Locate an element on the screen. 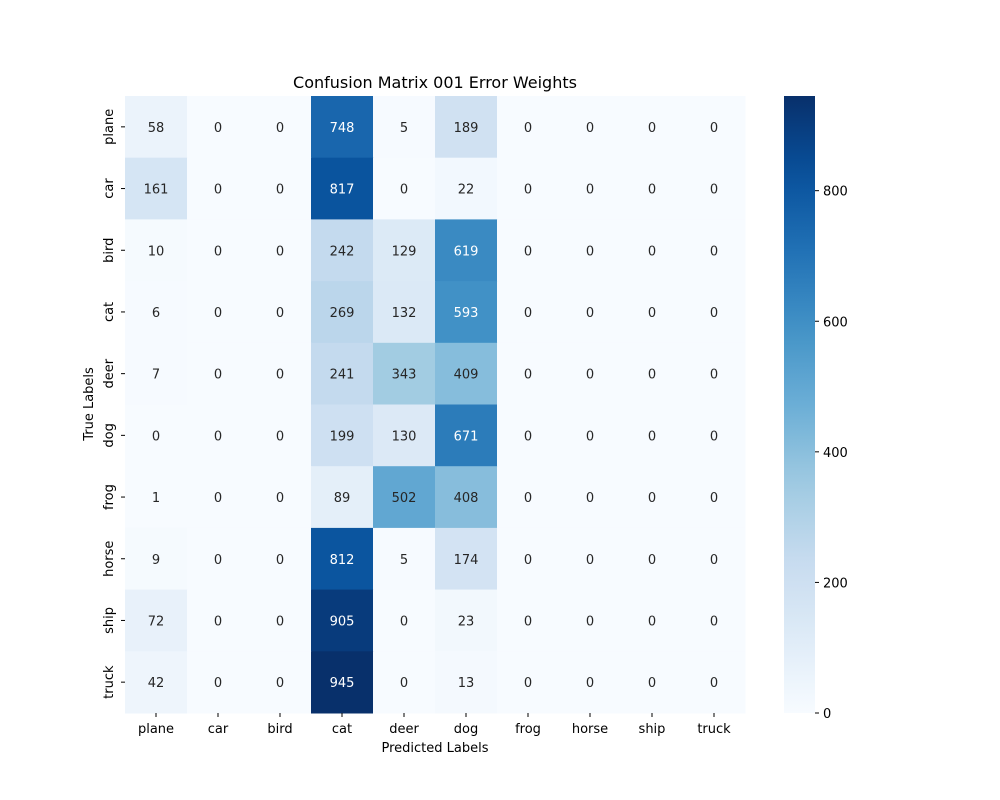 The height and width of the screenshot is (800, 1000). cell-value-label: 945 is located at coordinates (342, 683).